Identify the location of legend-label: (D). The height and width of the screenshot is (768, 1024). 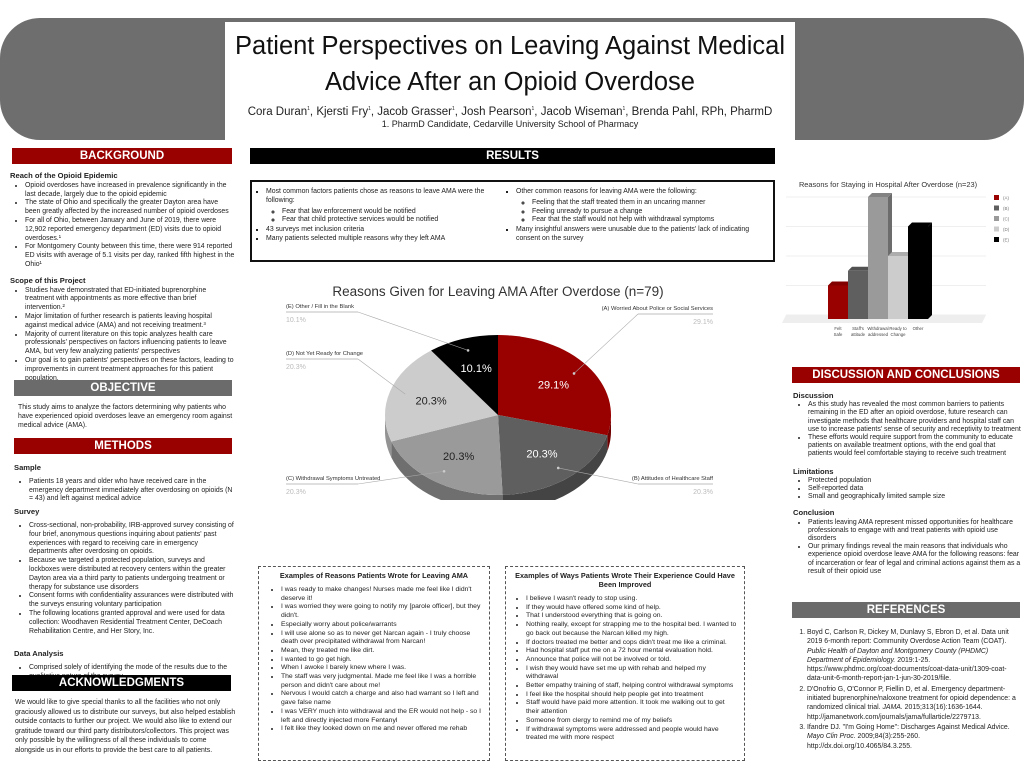
(1006, 229).